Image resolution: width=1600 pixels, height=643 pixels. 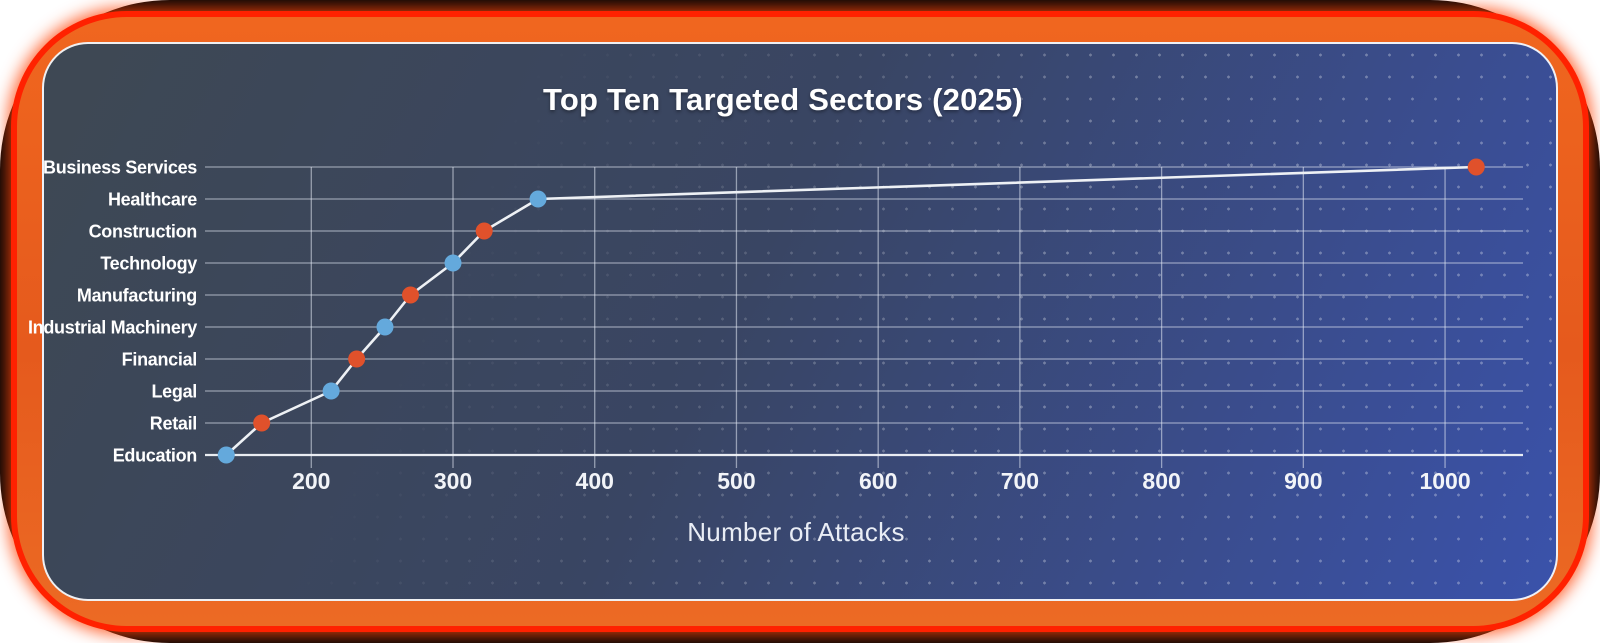 What do you see at coordinates (736, 481) in the screenshot?
I see `x-tick-label-500: 500` at bounding box center [736, 481].